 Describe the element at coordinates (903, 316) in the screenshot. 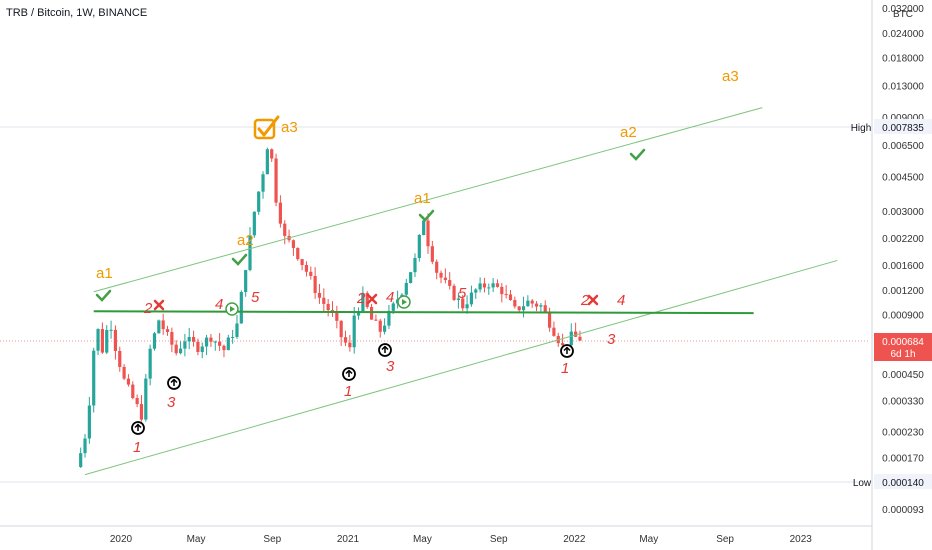

I see `price-tick-label: 0.000900` at that location.